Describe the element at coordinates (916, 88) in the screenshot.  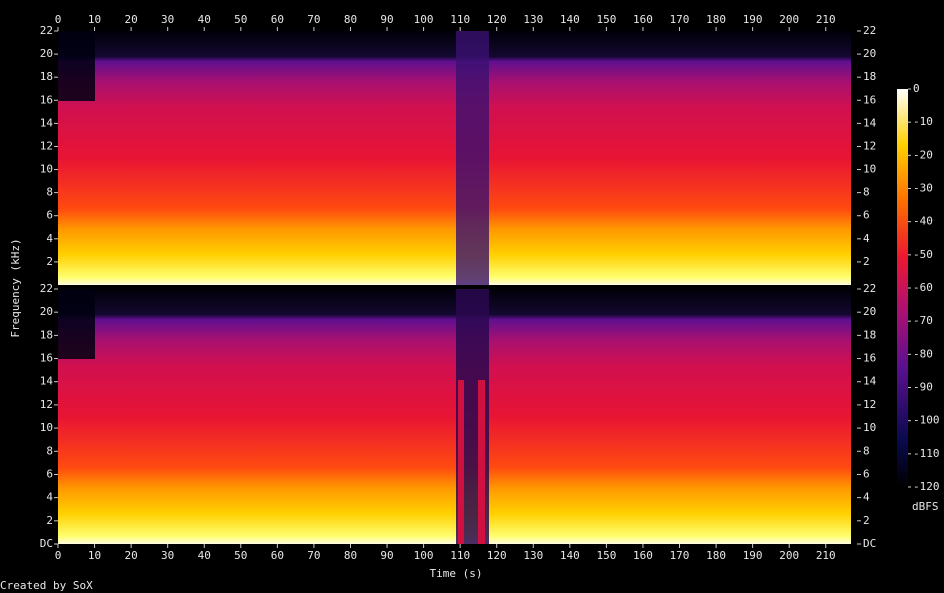
I see `colorbar-tick-label: 0` at that location.